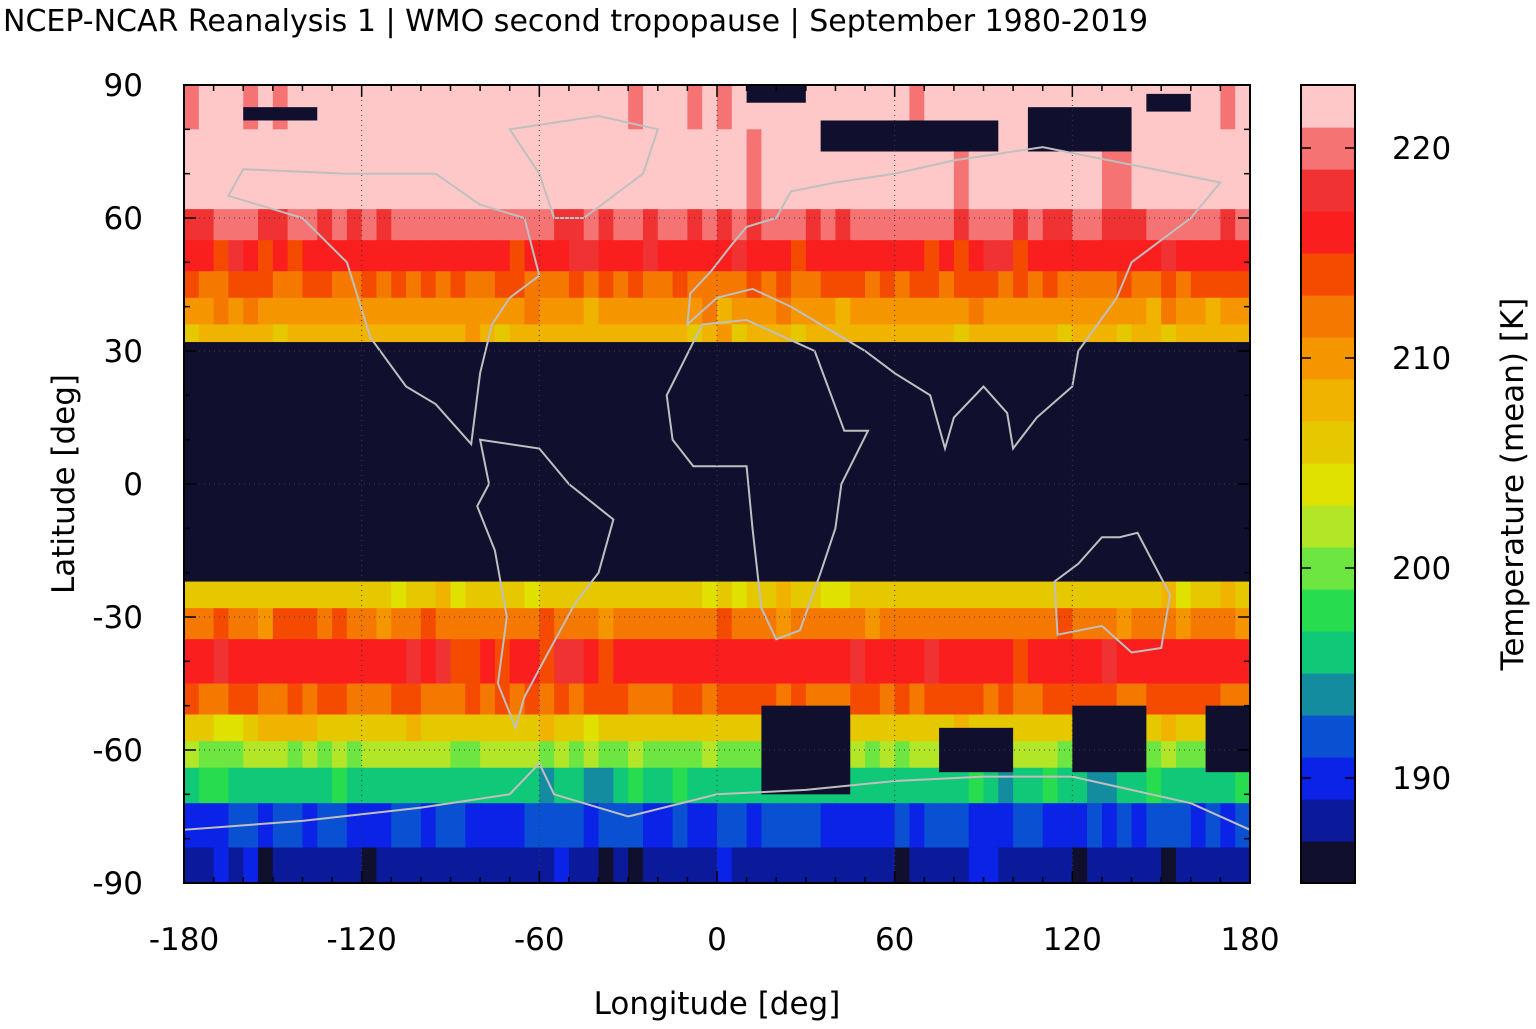 The image size is (1536, 1029). Describe the element at coordinates (767, 479) in the screenshot. I see `coastline` at that location.